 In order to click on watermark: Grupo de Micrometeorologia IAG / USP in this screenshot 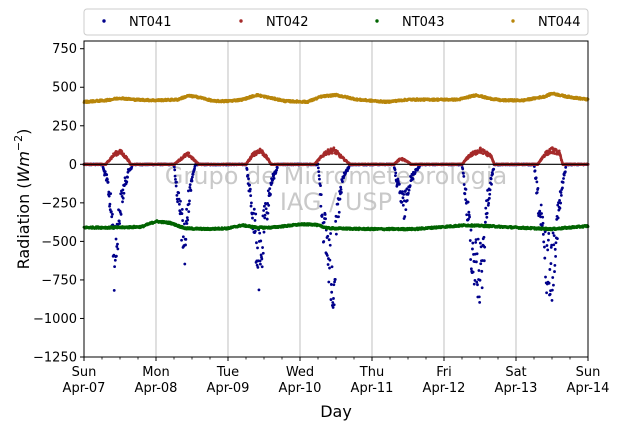, I will do `click(336, 189)`.